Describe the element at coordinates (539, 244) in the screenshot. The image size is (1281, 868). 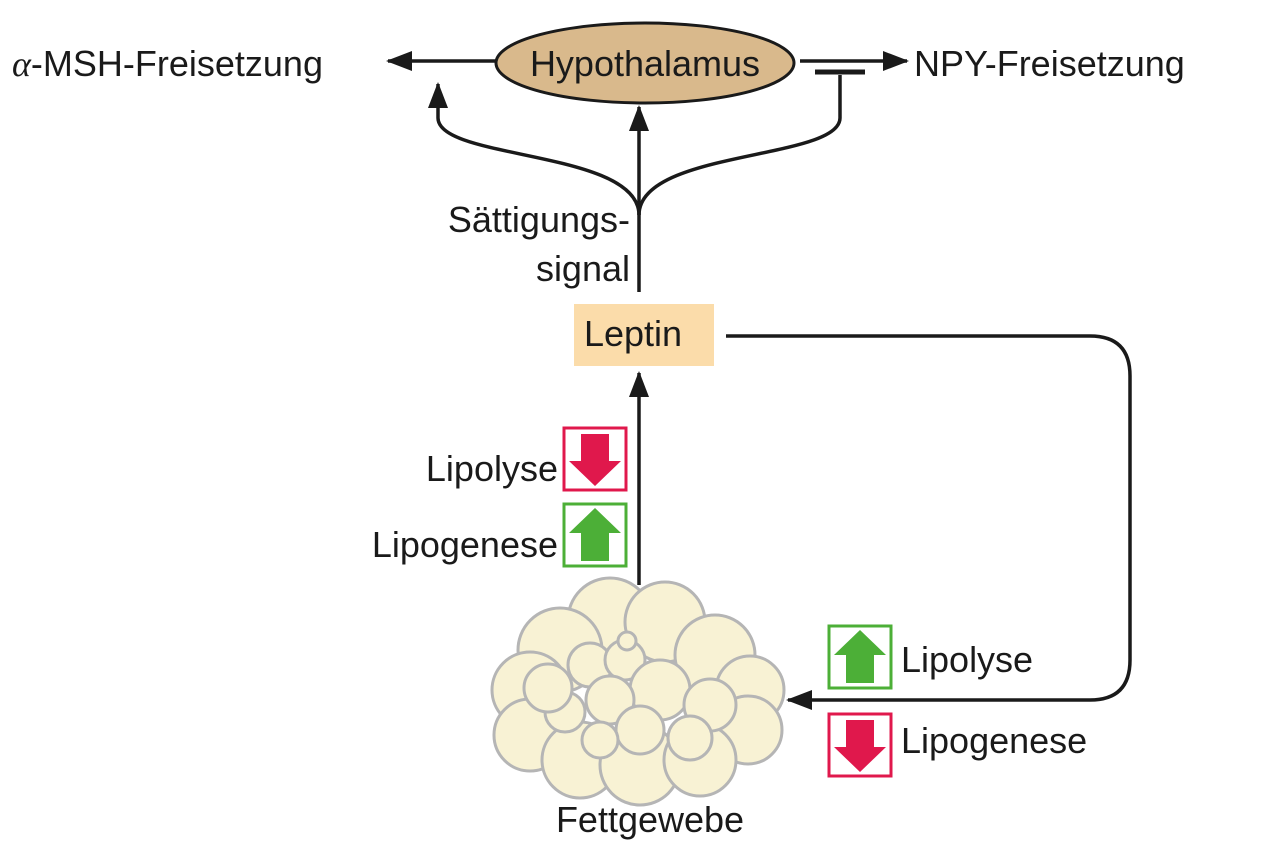
I see `satiety-signal-label: Sättigungs- signal` at that location.